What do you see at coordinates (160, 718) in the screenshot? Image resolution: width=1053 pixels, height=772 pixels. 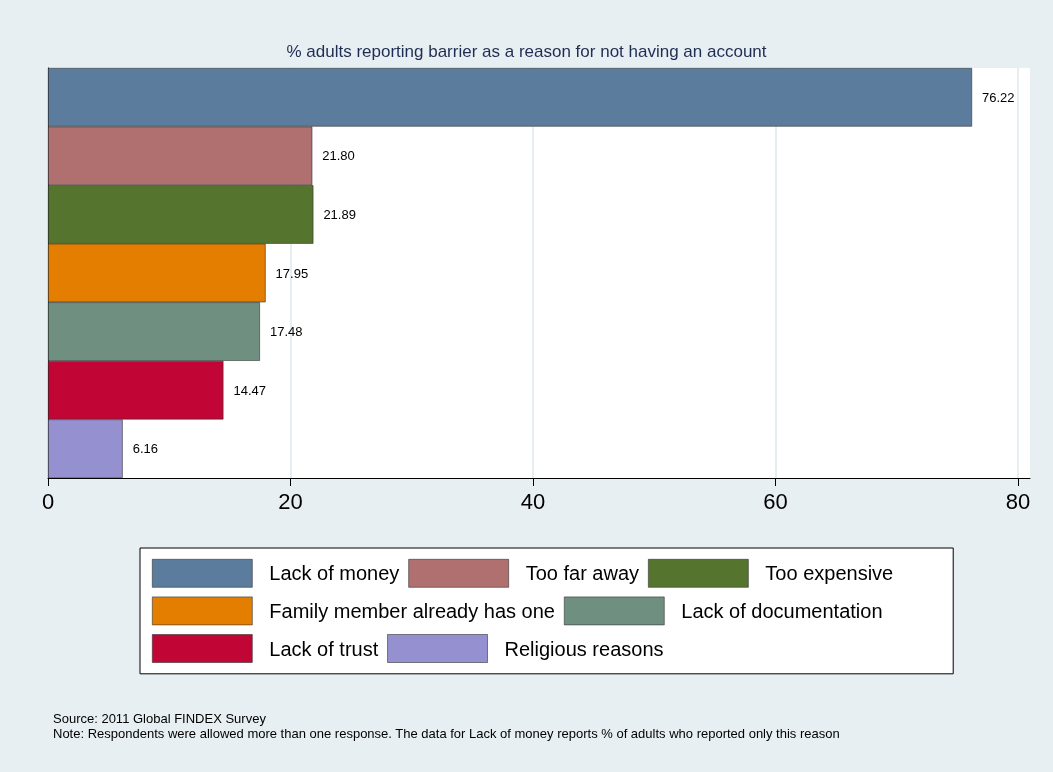 I see `source-note: Source: 2011 Global FINDEX Survey` at bounding box center [160, 718].